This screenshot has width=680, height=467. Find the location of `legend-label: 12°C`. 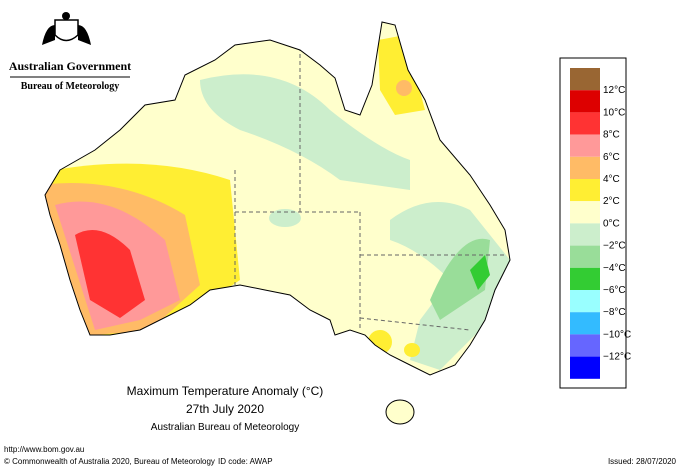

legend-label: 12°C is located at coordinates (614, 90).